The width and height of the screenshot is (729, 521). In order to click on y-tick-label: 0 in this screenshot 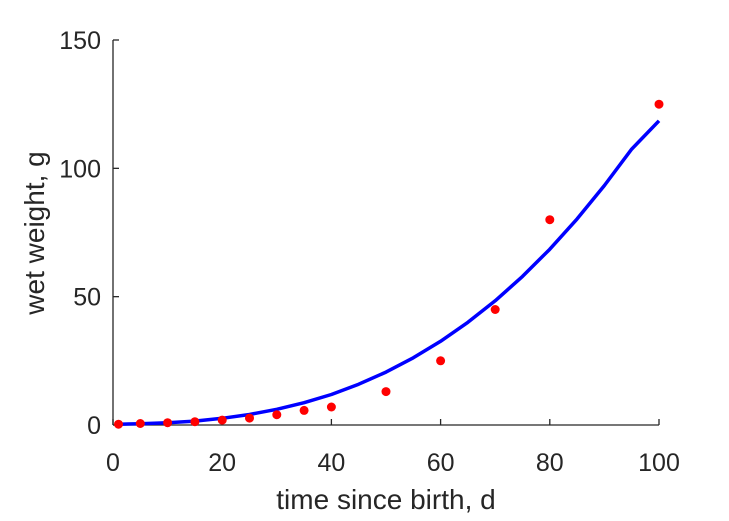, I will do `click(94, 426)`.